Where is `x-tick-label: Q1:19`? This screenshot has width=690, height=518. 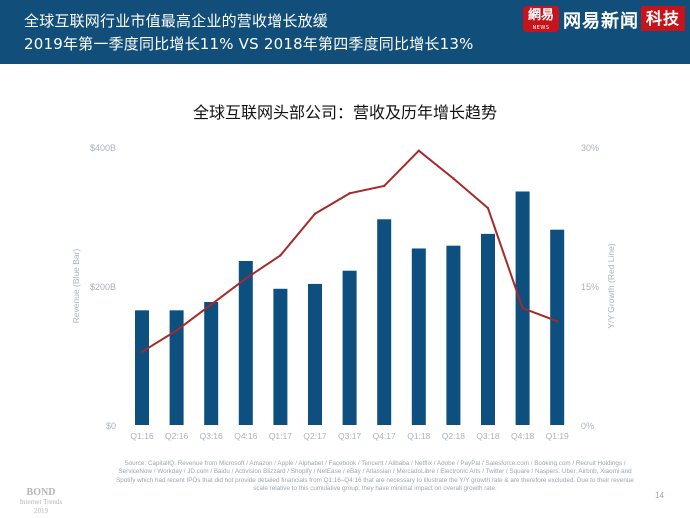
x-tick-label: Q1:19 is located at coordinates (557, 436).